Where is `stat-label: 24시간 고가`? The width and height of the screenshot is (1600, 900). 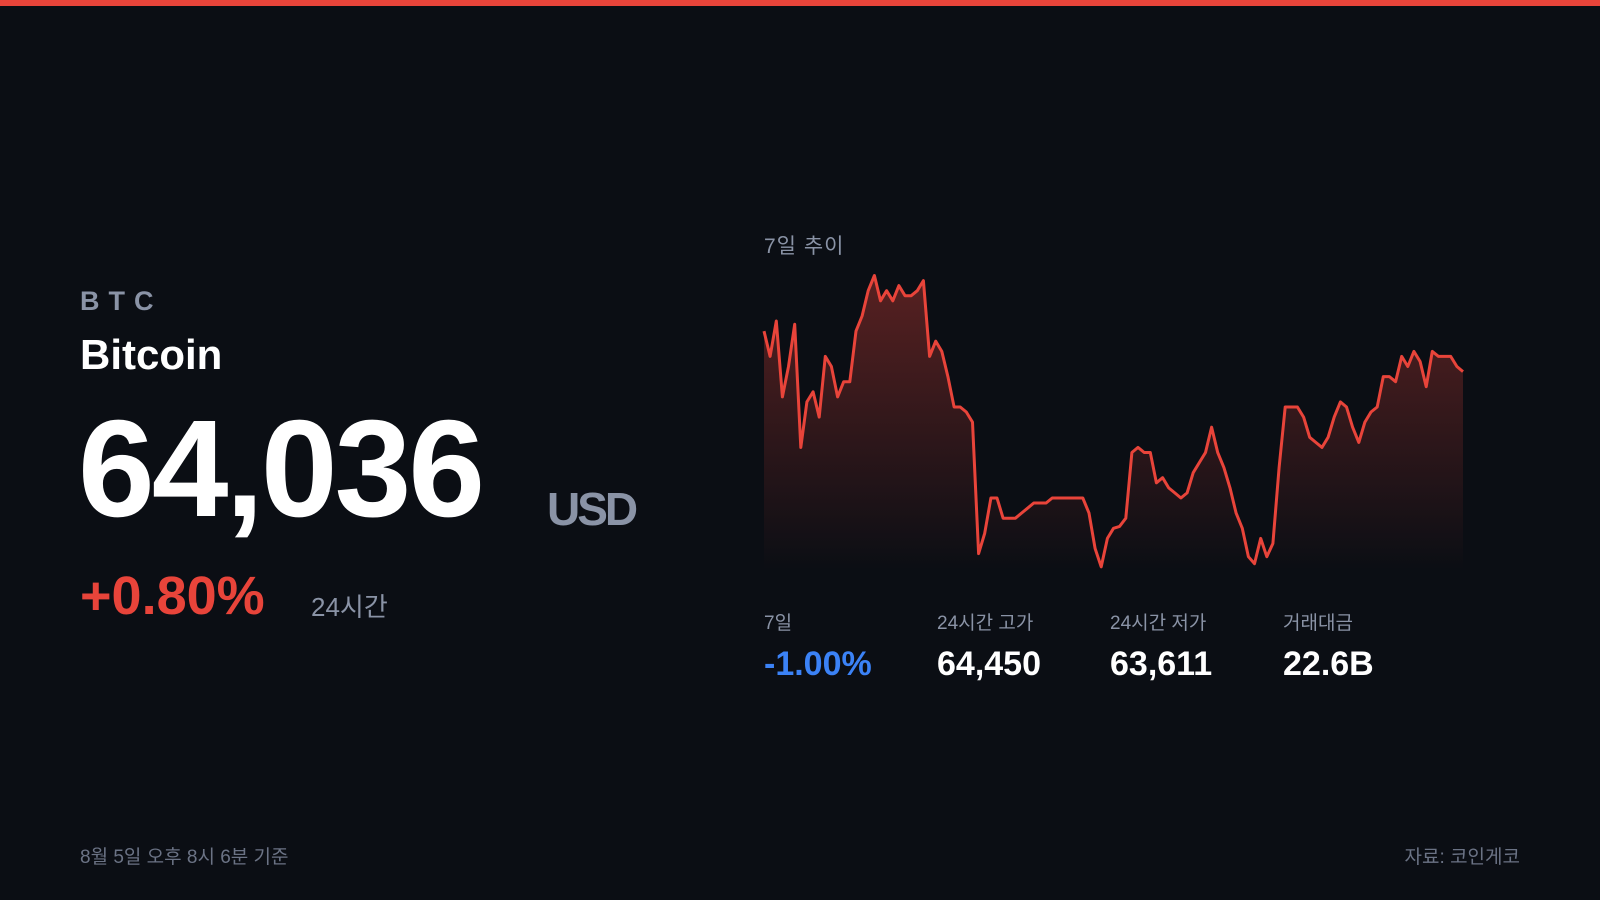
stat-label: 24시간 고가 is located at coordinates (985, 623).